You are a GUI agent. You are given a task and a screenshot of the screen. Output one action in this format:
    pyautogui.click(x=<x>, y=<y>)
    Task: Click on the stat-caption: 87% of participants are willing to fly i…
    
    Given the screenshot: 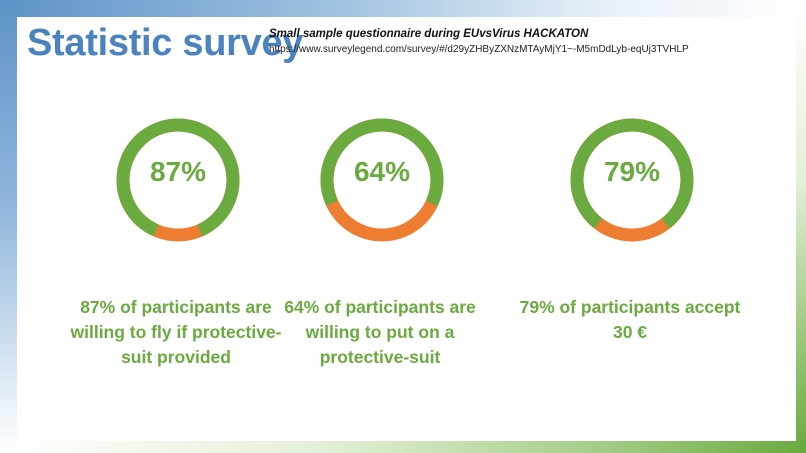 What is the action you would take?
    pyautogui.click(x=176, y=332)
    